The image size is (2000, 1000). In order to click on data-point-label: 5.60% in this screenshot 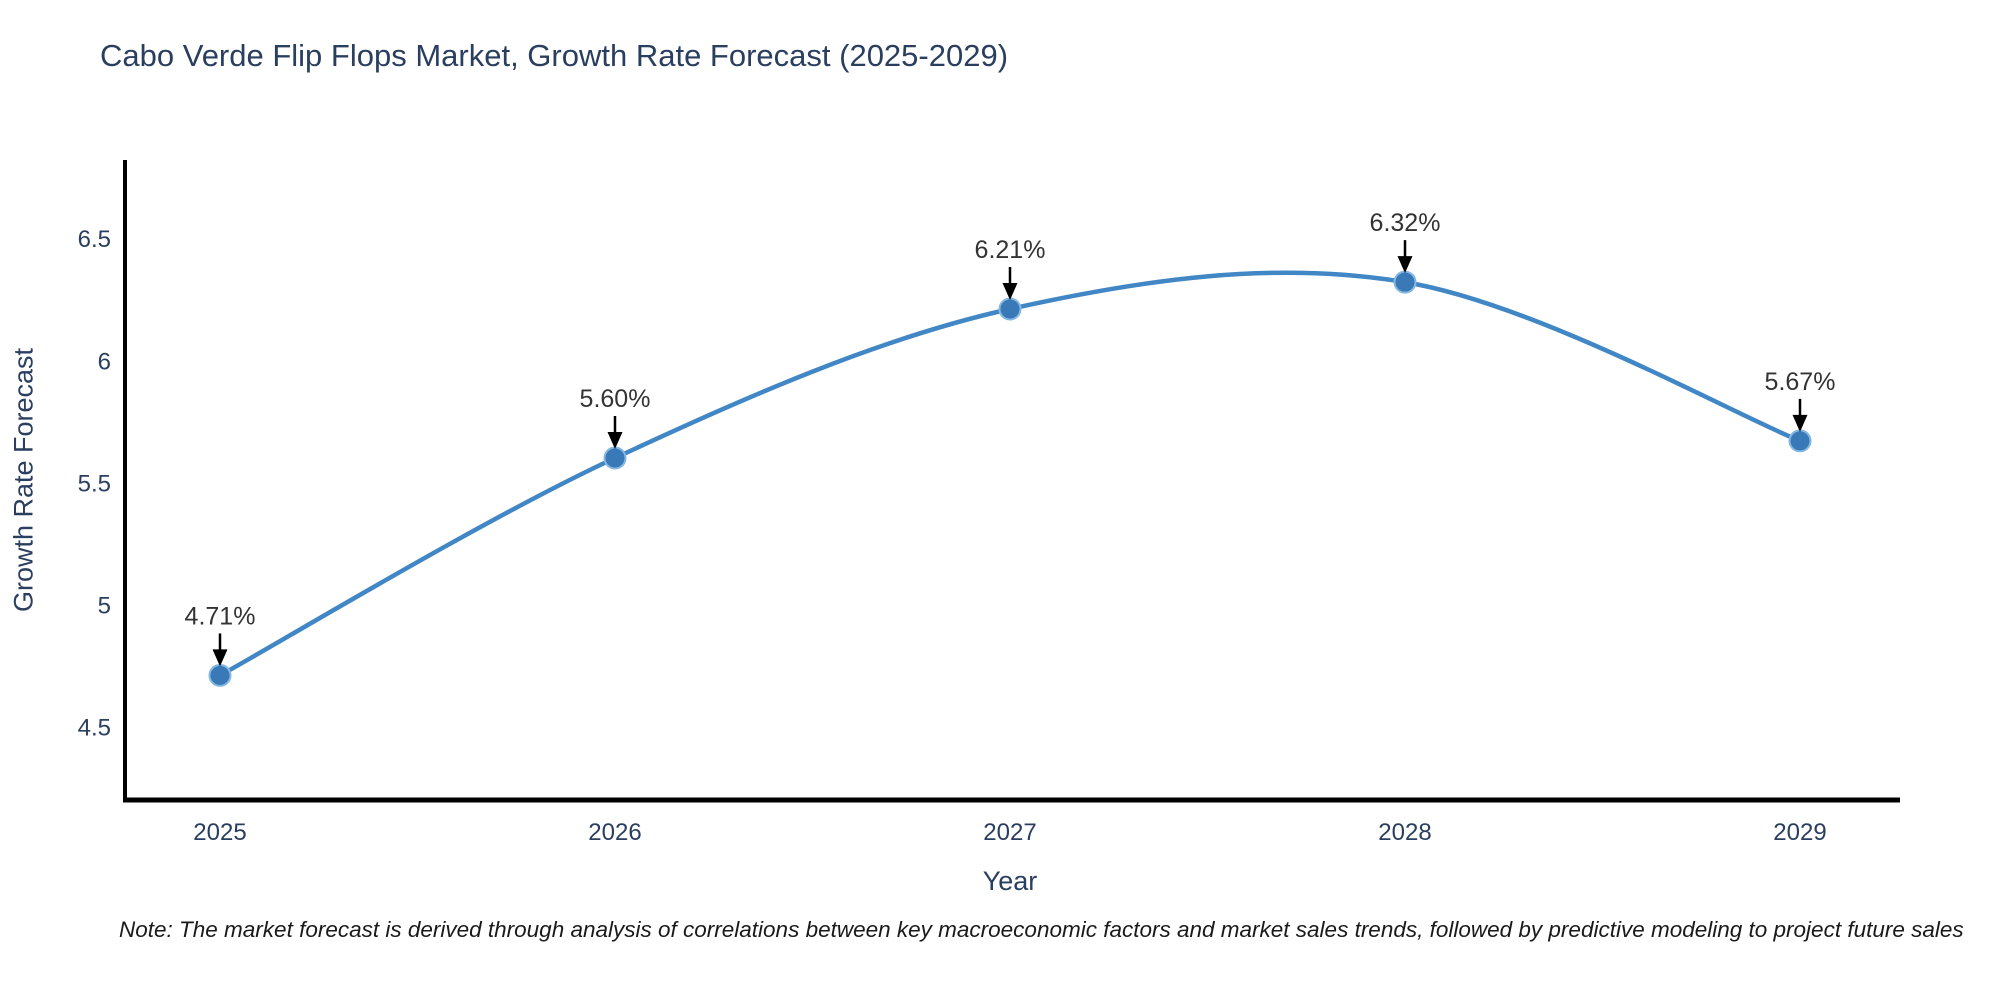, I will do `click(615, 399)`.